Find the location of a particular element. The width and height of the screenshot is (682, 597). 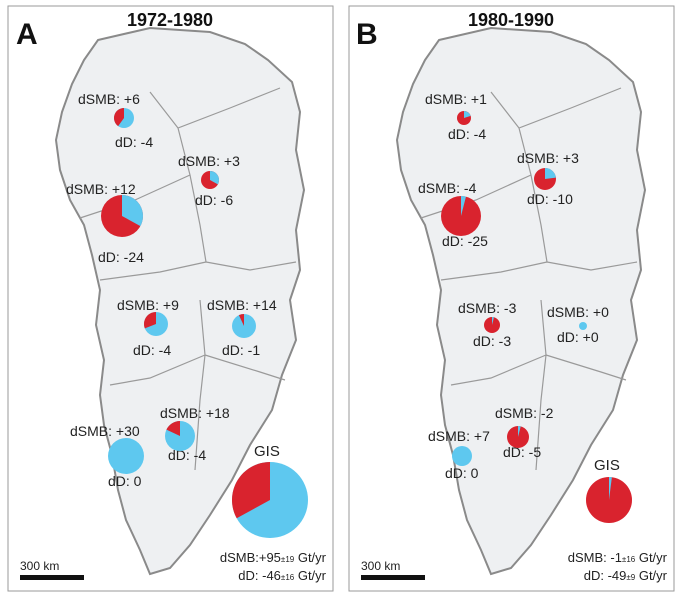

panel-a-basin-n-pie-smb-slice is located at coordinates (215, 178).